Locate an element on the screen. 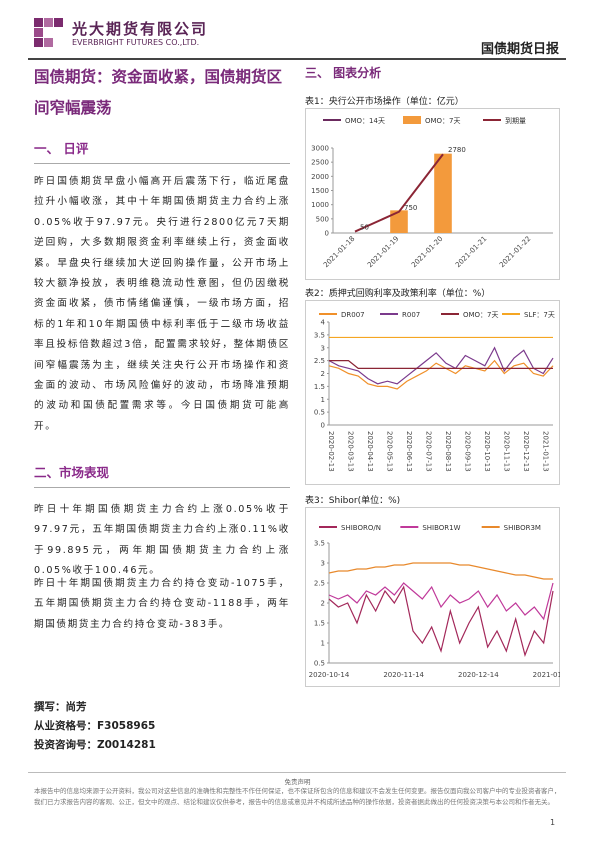 This screenshot has width=595, height=842. data-label: 750 is located at coordinates (410, 208).